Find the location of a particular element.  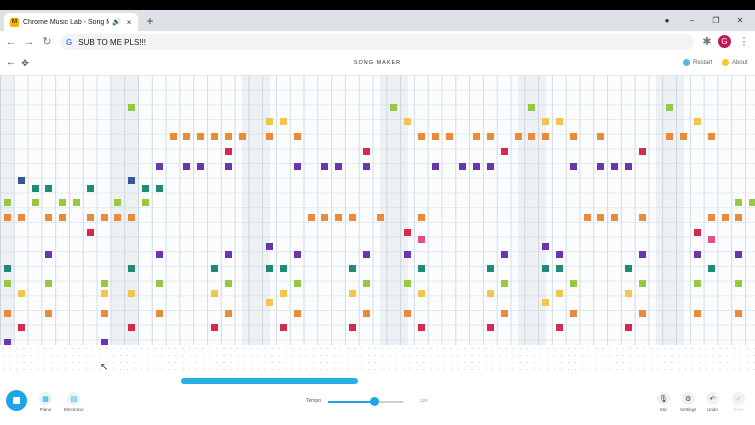

save-button: ✓ Save is located at coordinates (738, 402).